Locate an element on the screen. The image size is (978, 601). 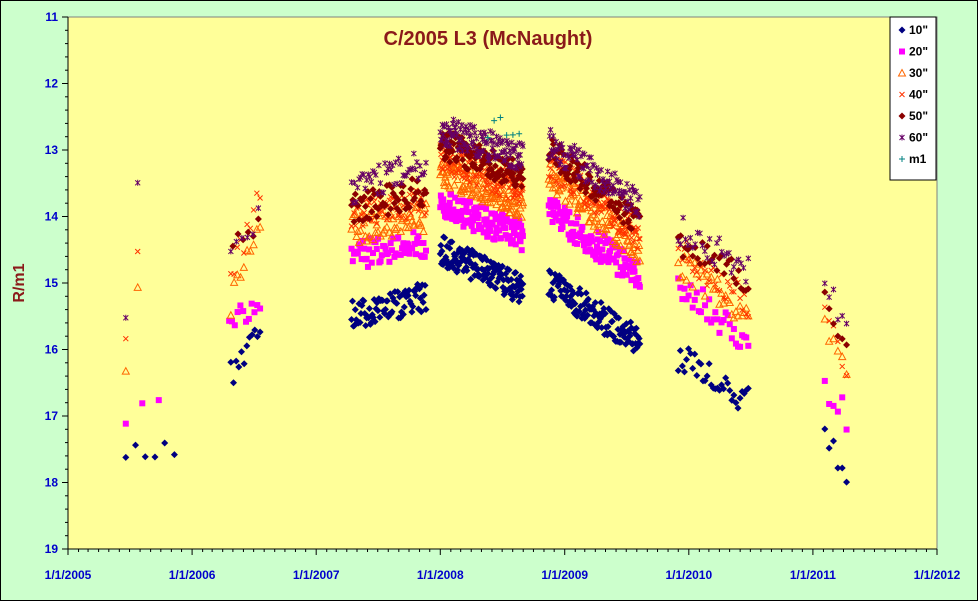
legend-label: 60" is located at coordinates (918, 138).